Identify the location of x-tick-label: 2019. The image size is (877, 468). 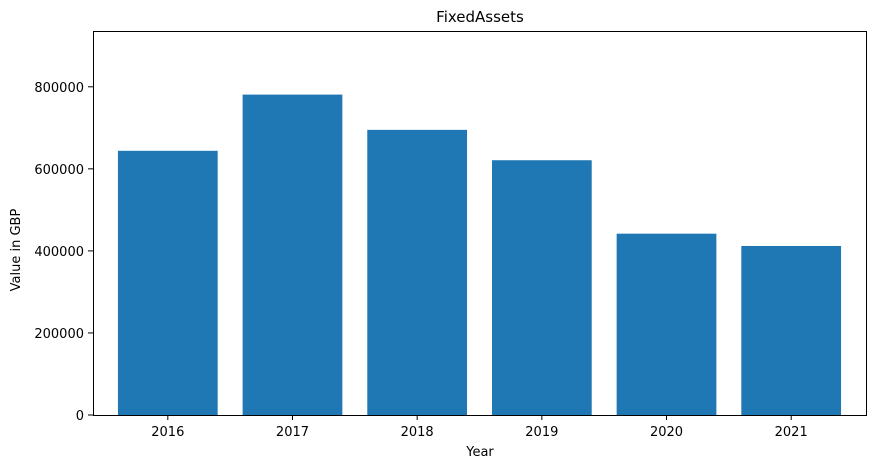
(541, 432).